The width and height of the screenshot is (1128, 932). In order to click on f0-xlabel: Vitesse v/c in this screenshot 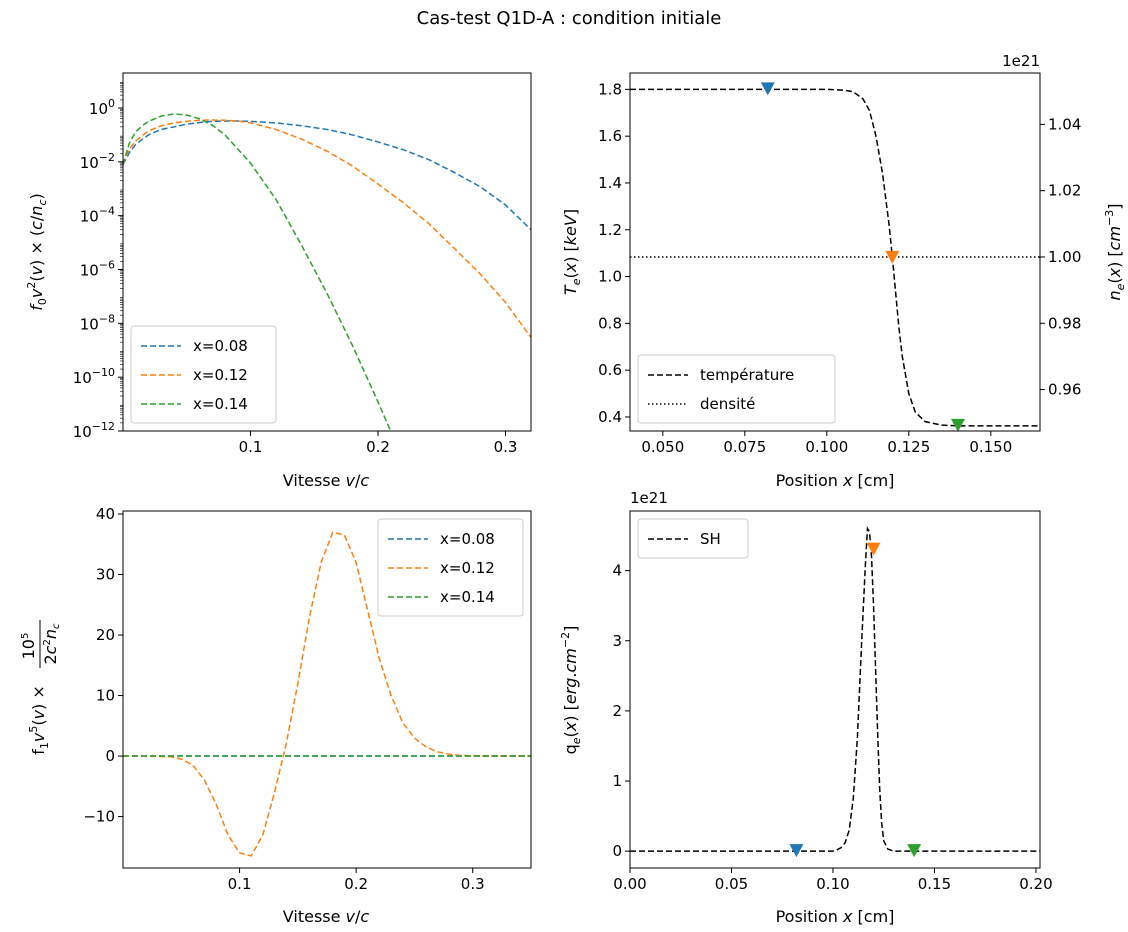, I will do `click(326, 480)`.